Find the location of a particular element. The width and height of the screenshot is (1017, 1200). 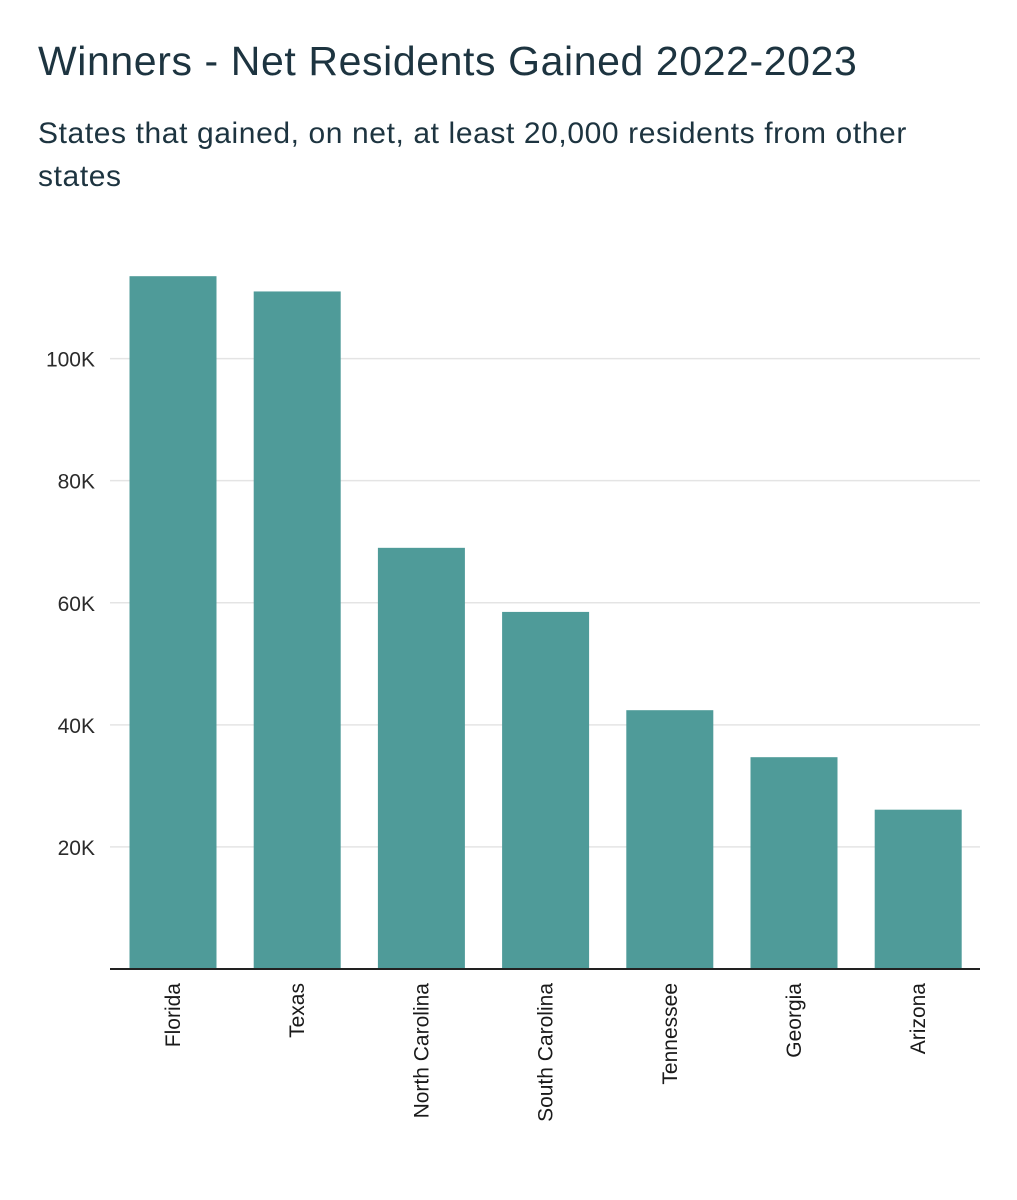

x-tick-label: Texas is located at coordinates (297, 1010).